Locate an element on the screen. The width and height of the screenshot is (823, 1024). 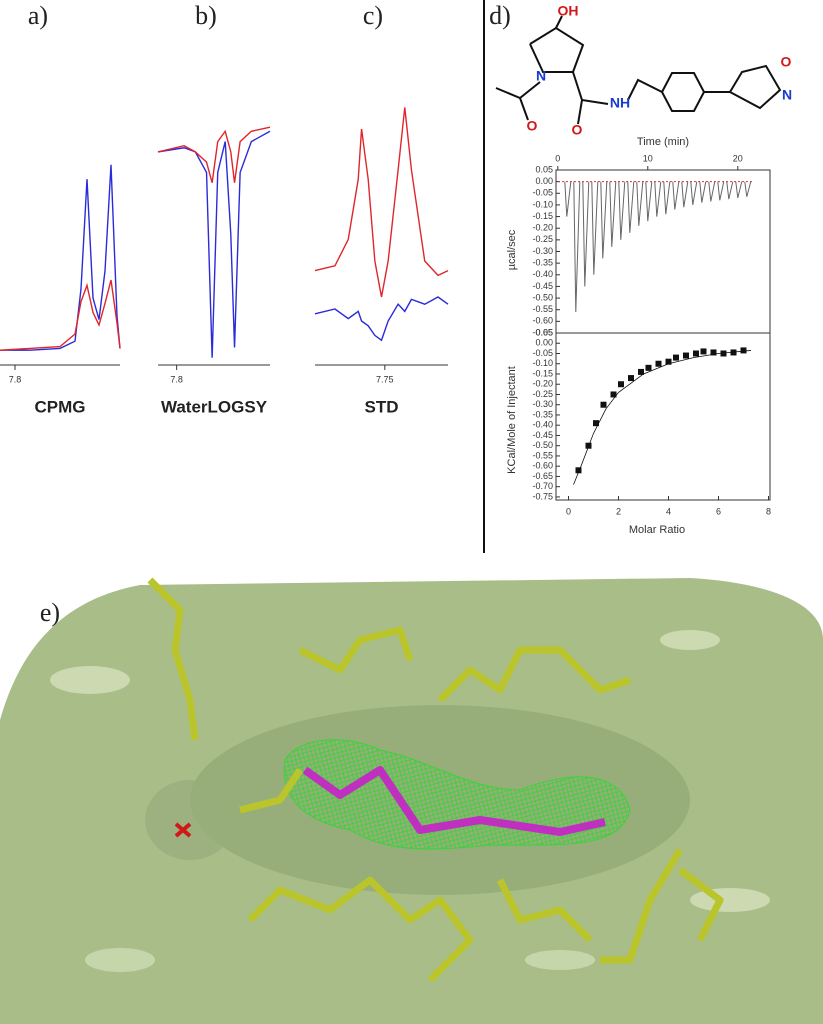
fit-line is located at coordinates (662, 417).